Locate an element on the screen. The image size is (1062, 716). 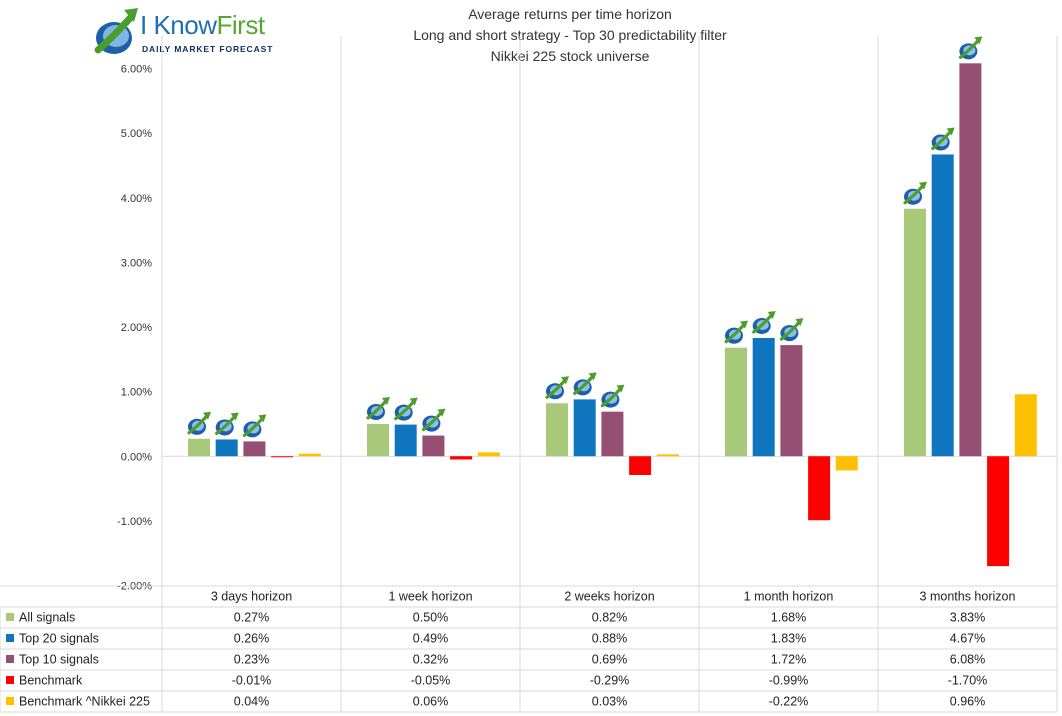
data-label: 0.27% is located at coordinates (251, 618).